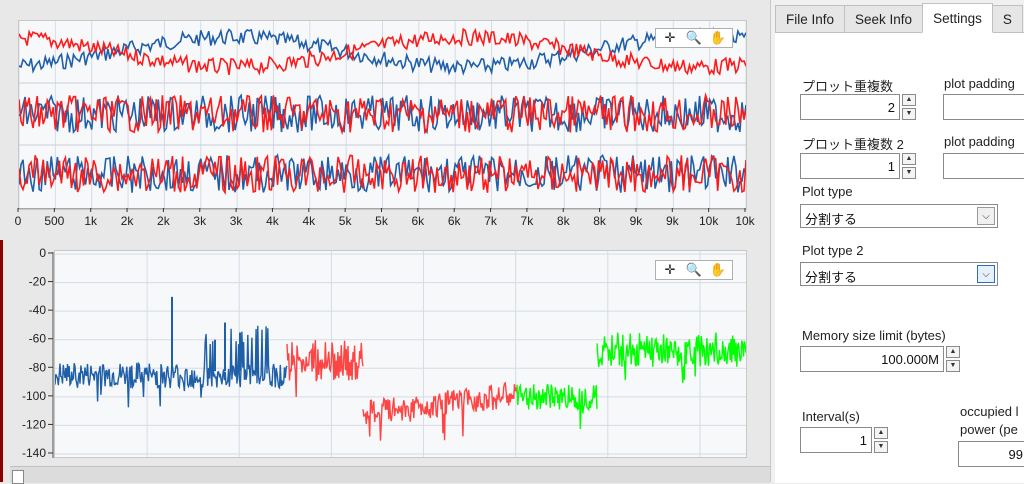  What do you see at coordinates (953, 359) in the screenshot?
I see `memory-limit-spinner: ▲ ▼` at bounding box center [953, 359].